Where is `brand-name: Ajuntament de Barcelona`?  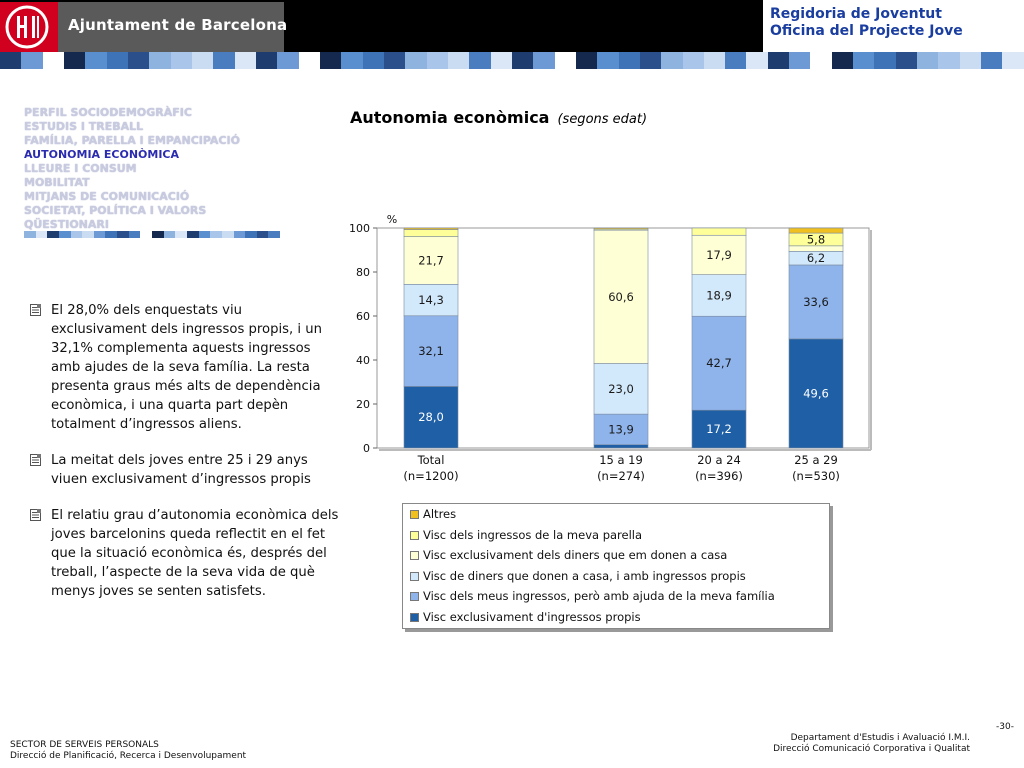
brand-name: Ajuntament de Barcelona is located at coordinates (178, 25).